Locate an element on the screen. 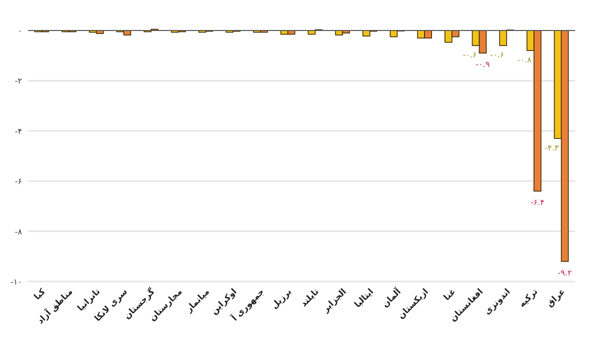 The image size is (600, 343). y-tick-label: -۲ is located at coordinates (18, 81).